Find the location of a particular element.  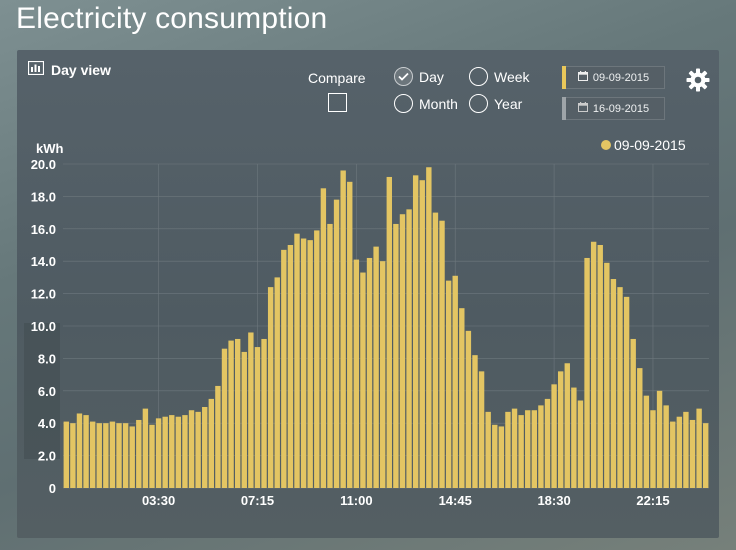

radio-year-label: Year is located at coordinates (508, 103).